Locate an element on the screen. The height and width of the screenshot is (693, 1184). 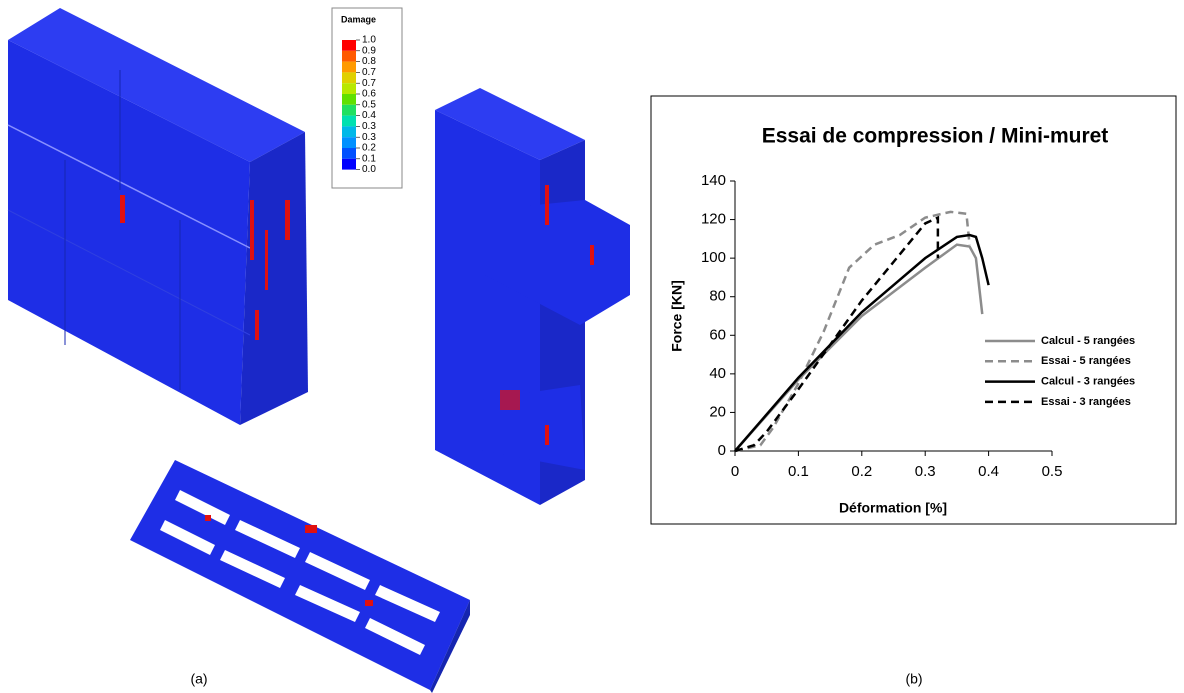
damage-legend-title: Damage is located at coordinates (358, 19).